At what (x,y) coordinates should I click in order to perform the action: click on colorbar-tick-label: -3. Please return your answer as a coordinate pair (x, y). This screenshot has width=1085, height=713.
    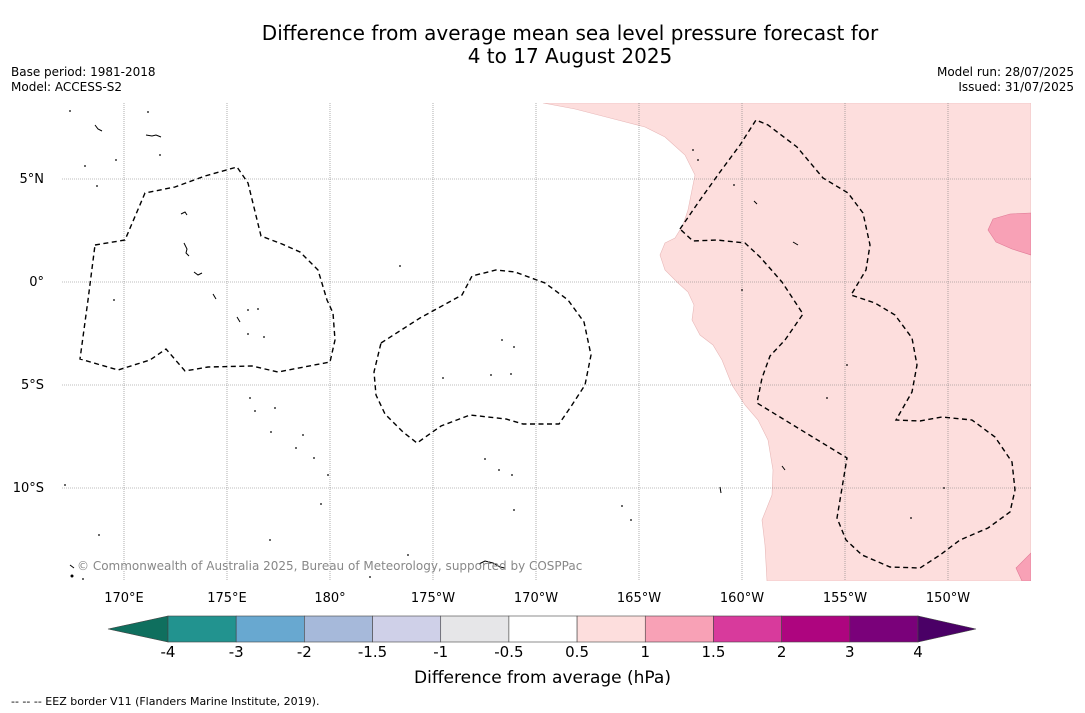
    Looking at the image, I should click on (236, 652).